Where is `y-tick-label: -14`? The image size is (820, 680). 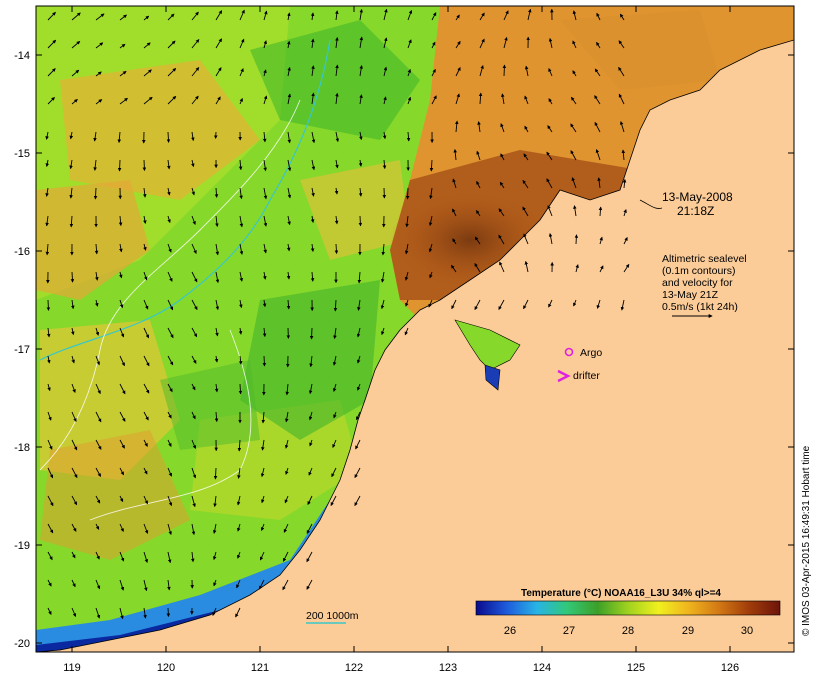
y-tick-label: -14 is located at coordinates (22, 56).